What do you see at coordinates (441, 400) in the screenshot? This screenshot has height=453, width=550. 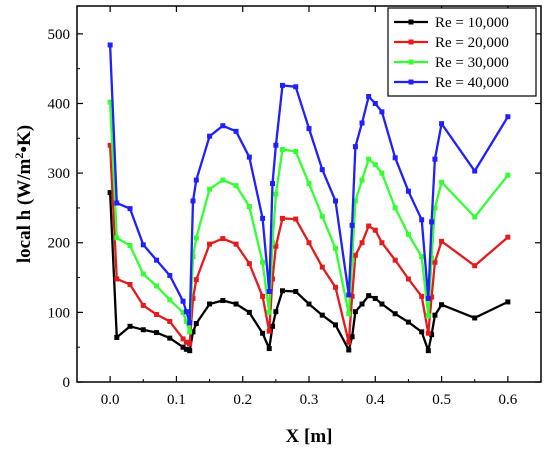 I see `x-tick-label: 0.5` at bounding box center [441, 400].